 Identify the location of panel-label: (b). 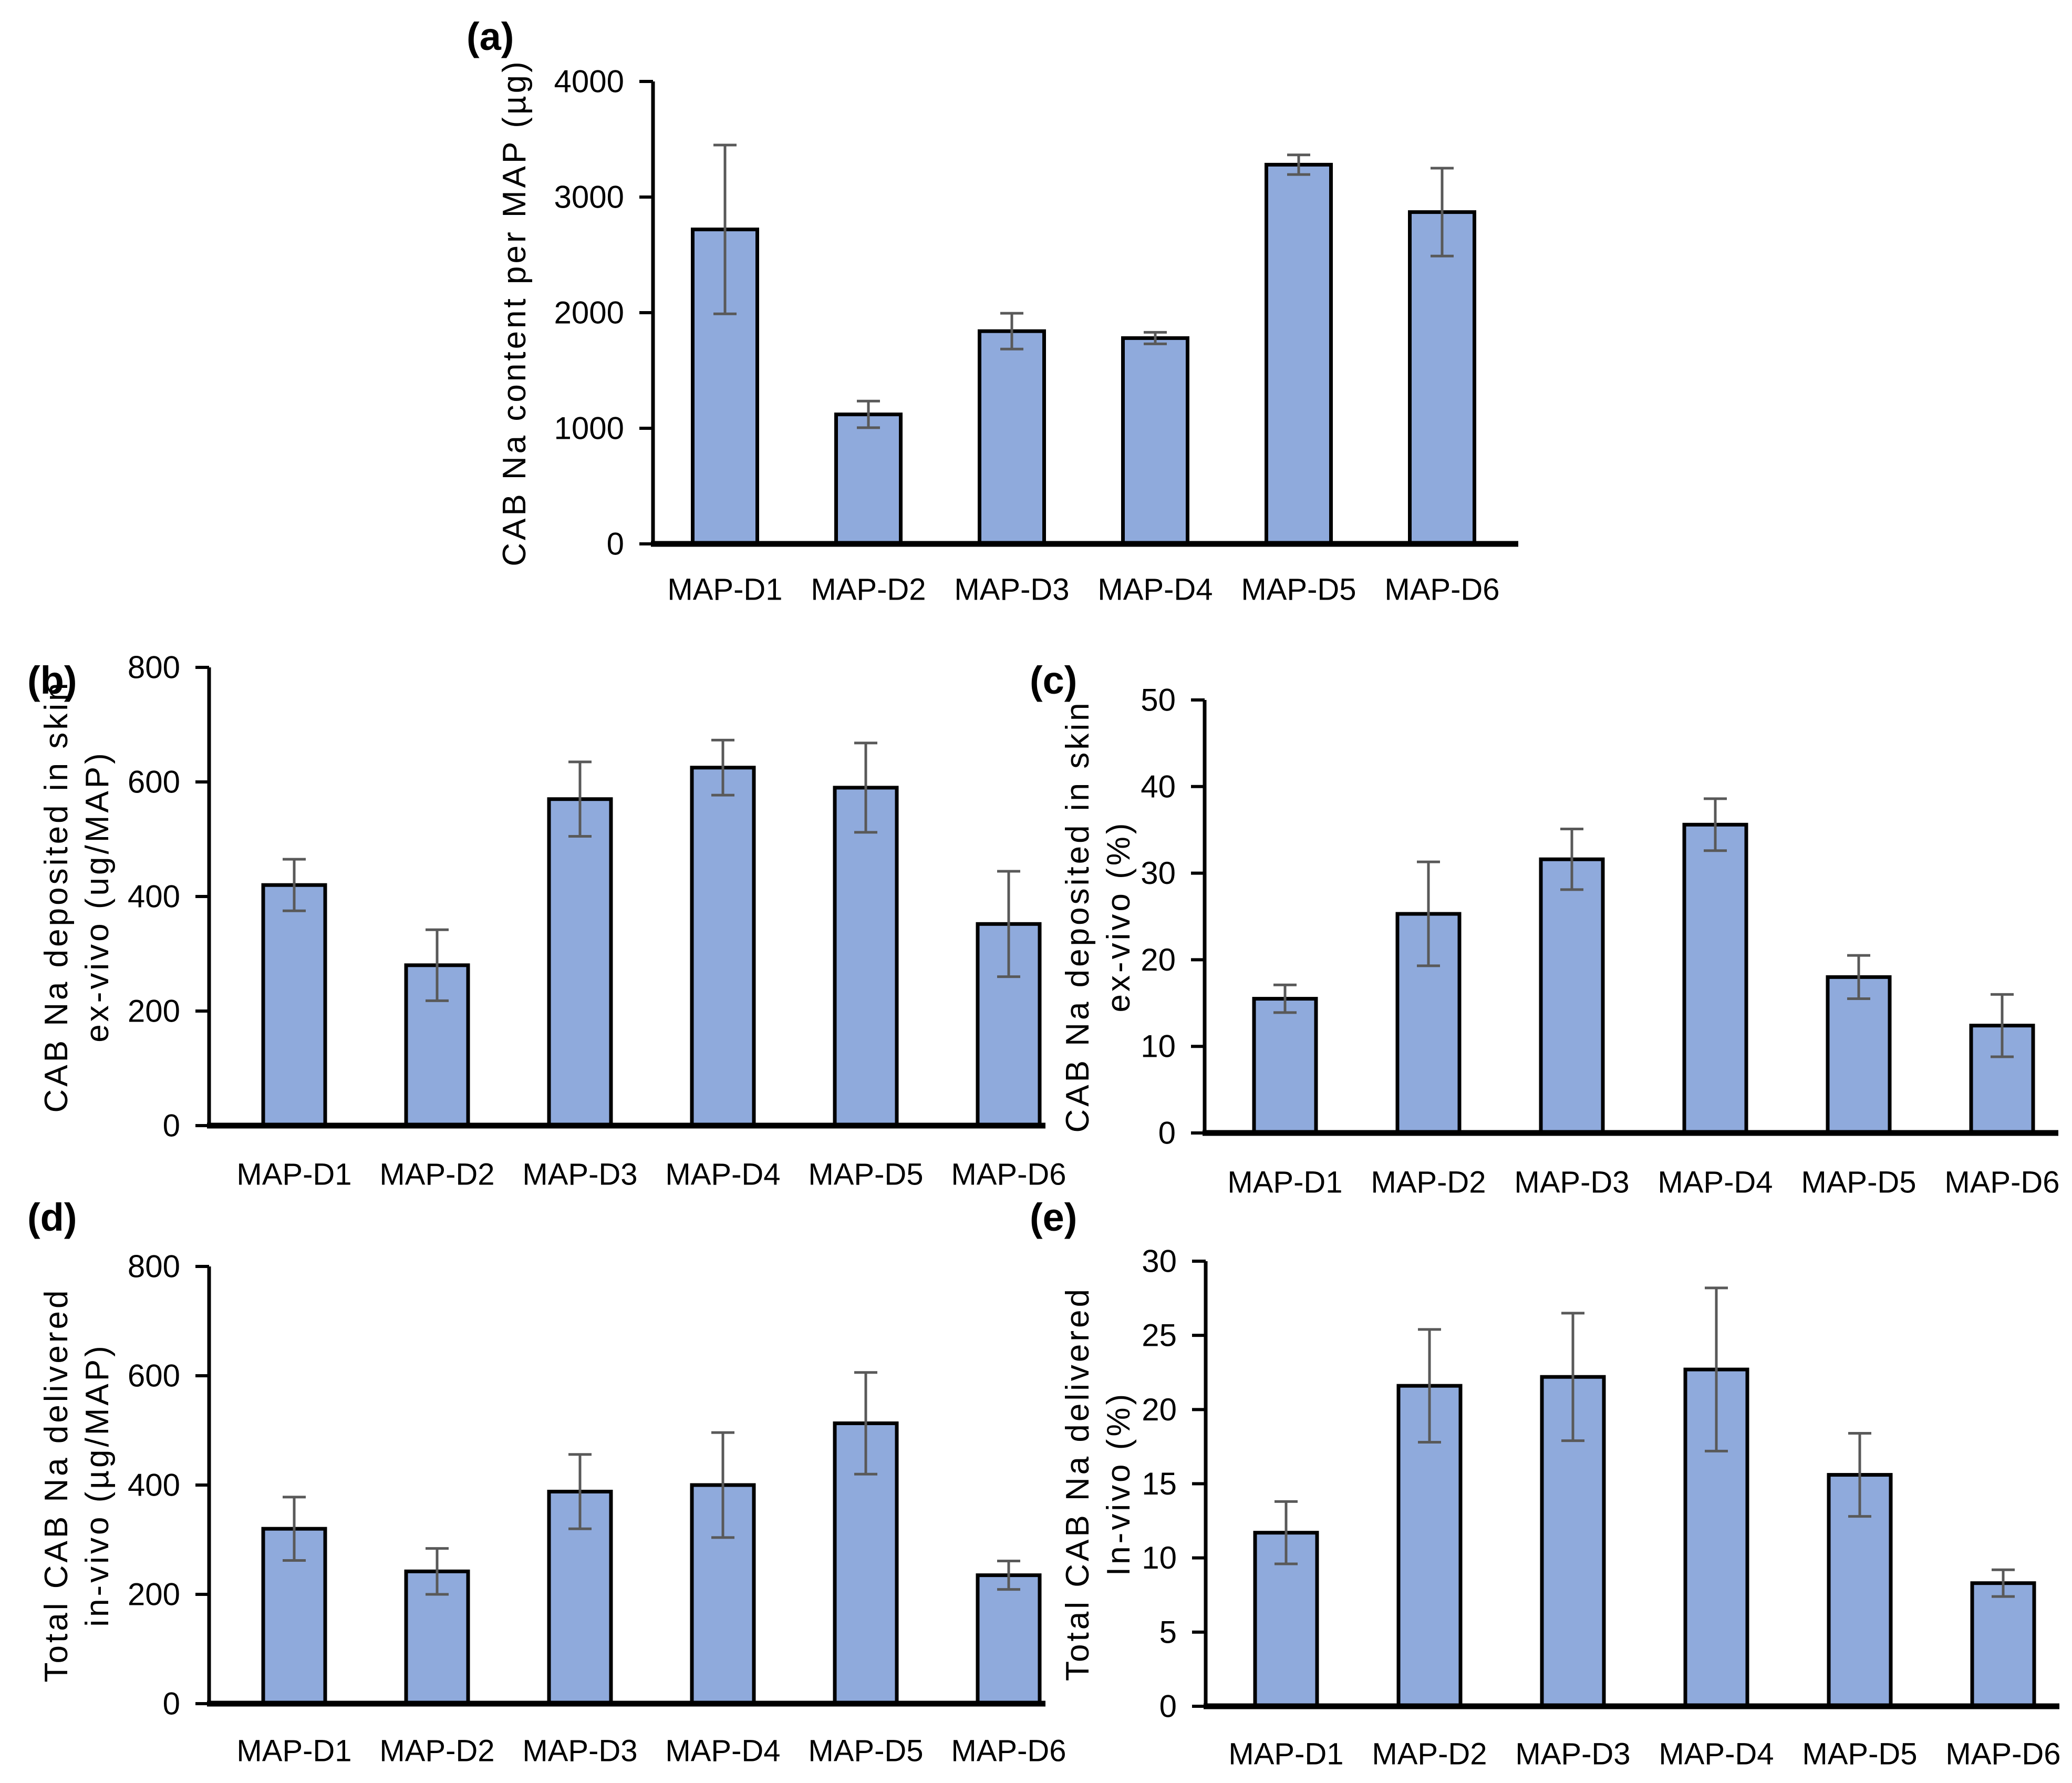
(52, 680).